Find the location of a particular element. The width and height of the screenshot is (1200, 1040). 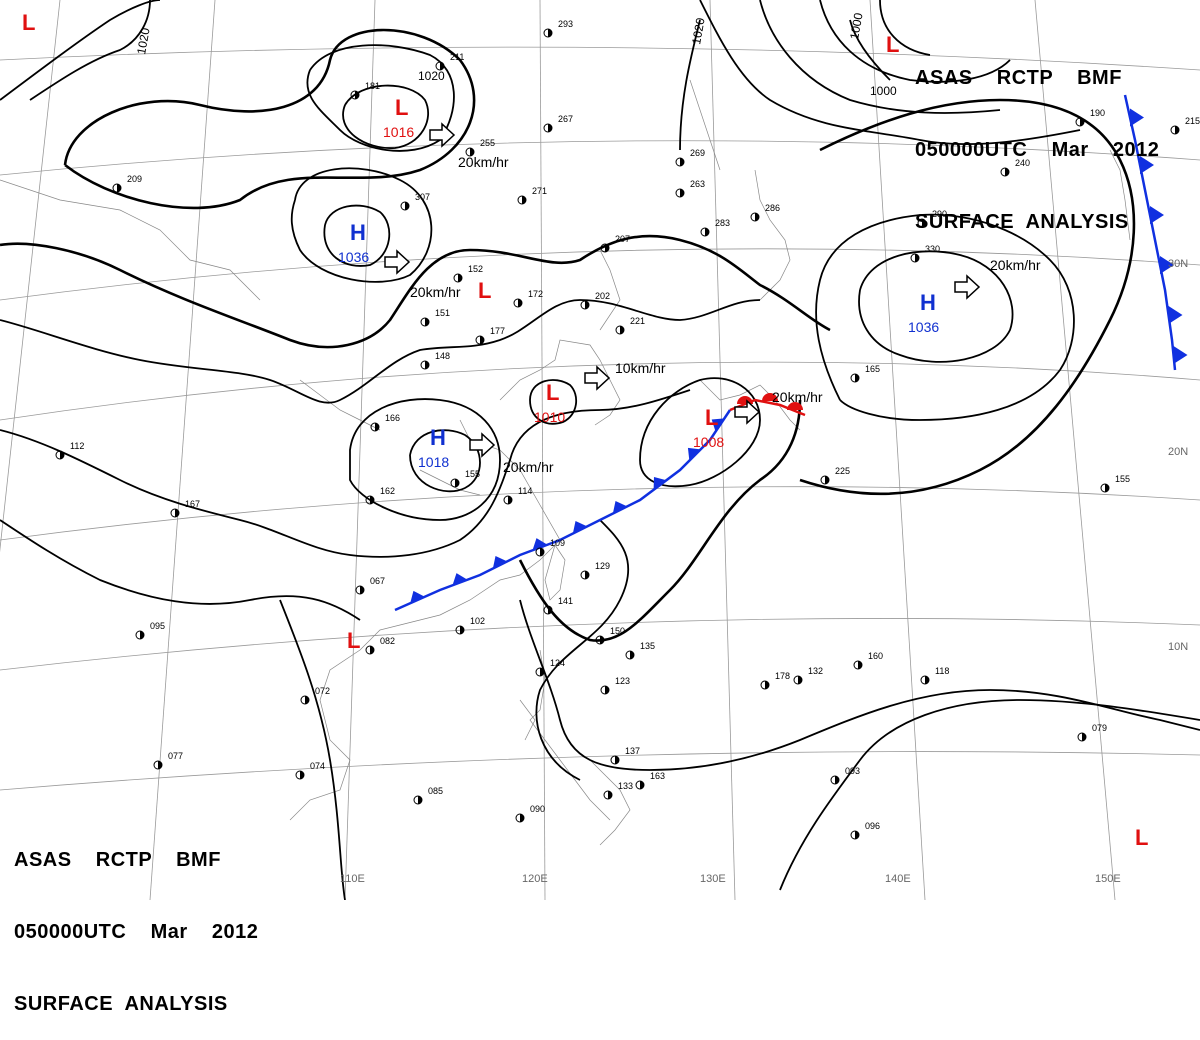

station-pressure: 202 is located at coordinates (602, 296).